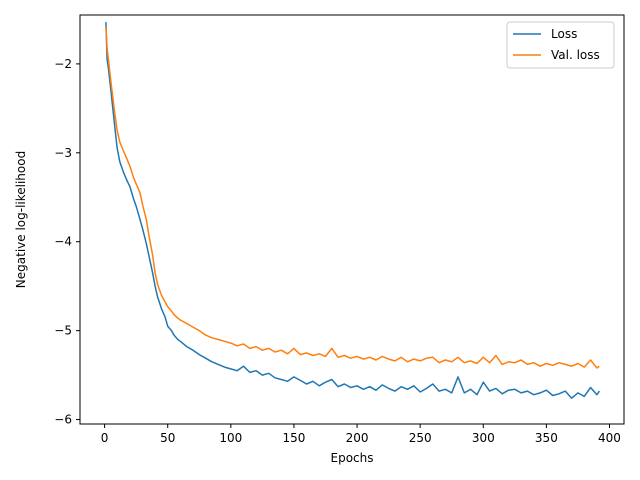 The height and width of the screenshot is (480, 640). I want to click on x-tick-label: 0, so click(105, 438).